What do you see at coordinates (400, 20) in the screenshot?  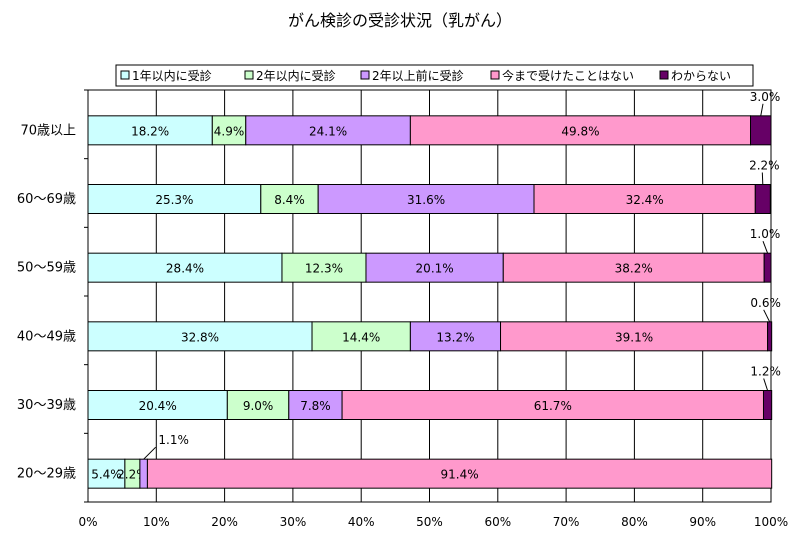 I see `chart-title: がん検診の受診状況（乳がん）` at bounding box center [400, 20].